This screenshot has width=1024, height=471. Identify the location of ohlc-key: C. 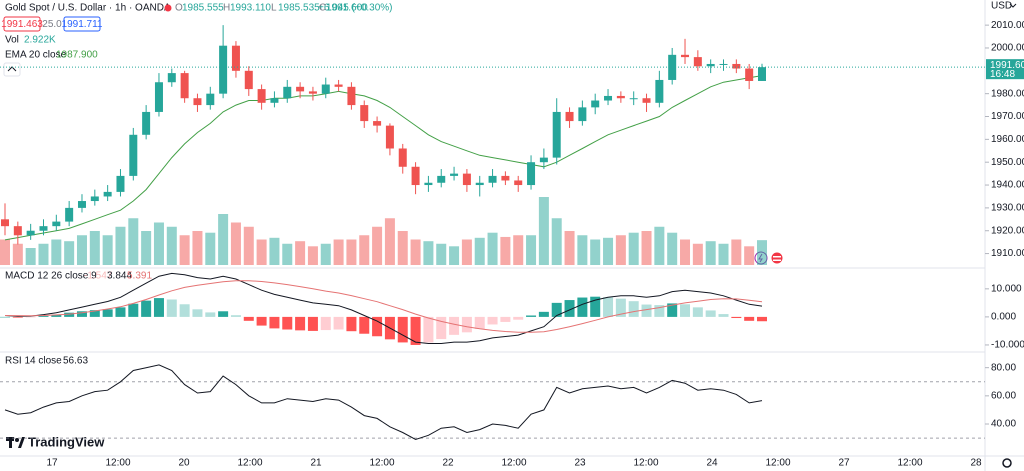
(322, 8).